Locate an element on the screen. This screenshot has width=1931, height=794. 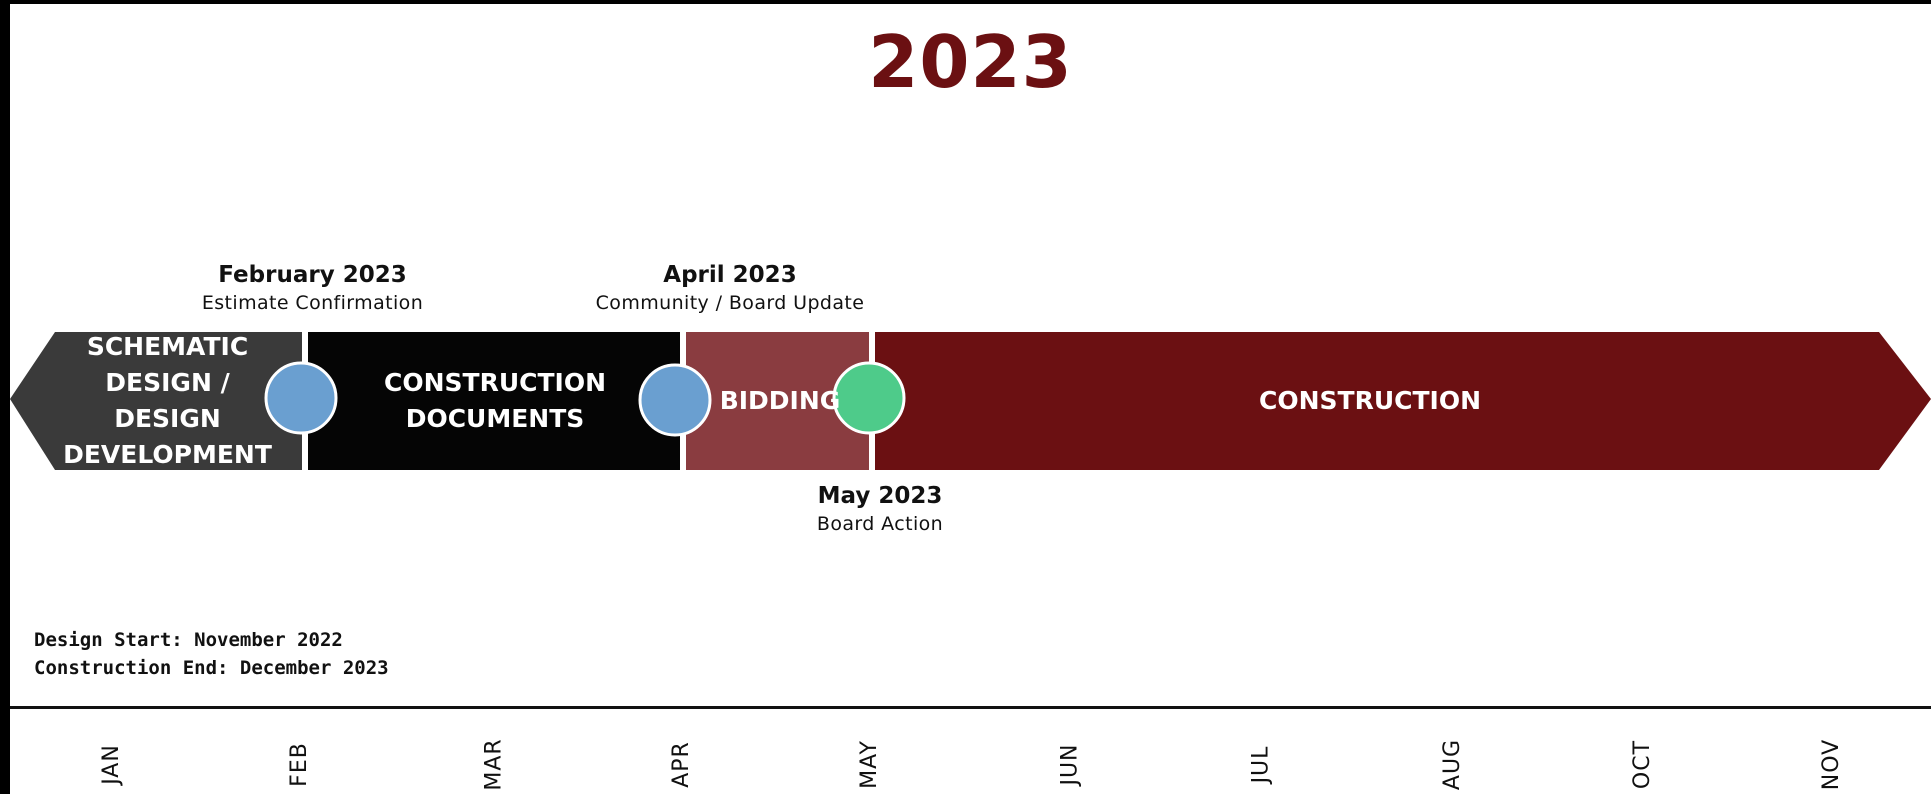
month-text: FEB is located at coordinates (299, 764).